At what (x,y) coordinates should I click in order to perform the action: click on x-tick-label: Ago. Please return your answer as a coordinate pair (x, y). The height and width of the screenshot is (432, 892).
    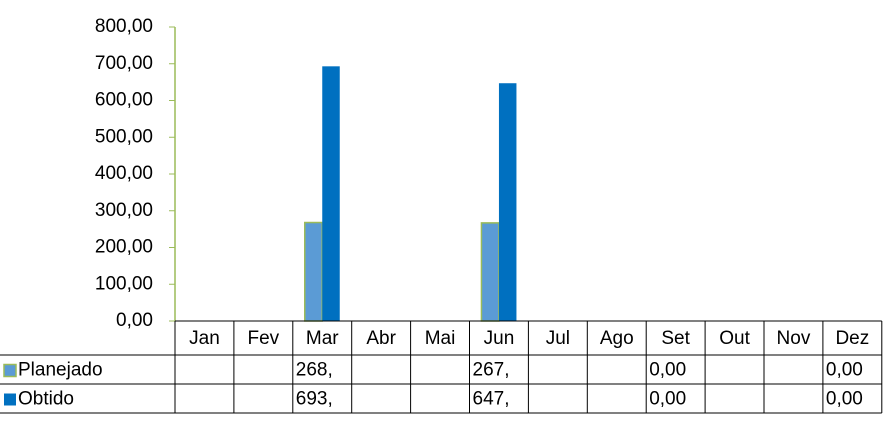
    Looking at the image, I should click on (617, 338).